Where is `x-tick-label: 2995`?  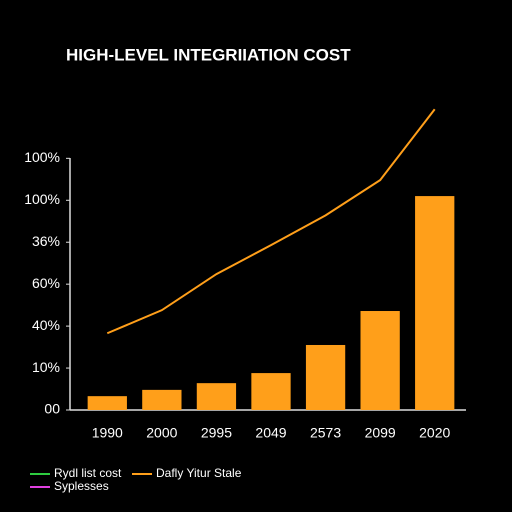
x-tick-label: 2995 is located at coordinates (216, 433).